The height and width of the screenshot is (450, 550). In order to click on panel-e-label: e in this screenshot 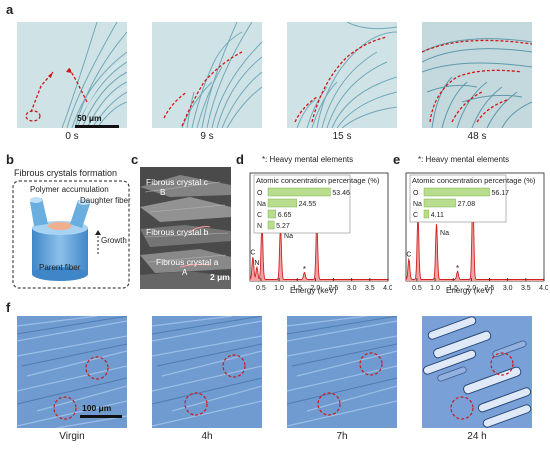, I will do `click(397, 159)`.